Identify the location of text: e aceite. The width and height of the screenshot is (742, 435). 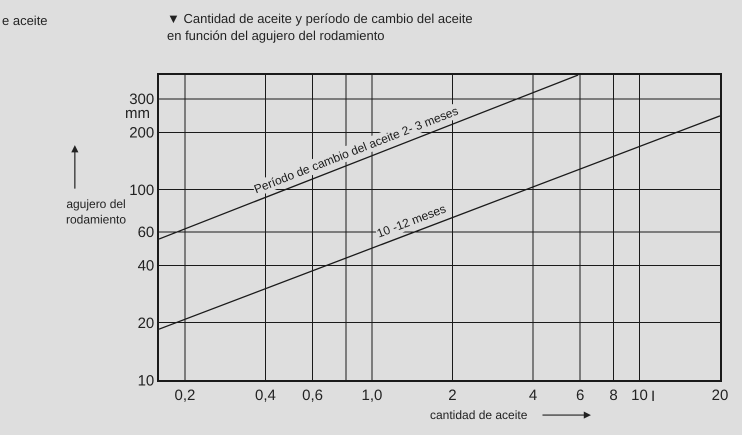
(25, 20).